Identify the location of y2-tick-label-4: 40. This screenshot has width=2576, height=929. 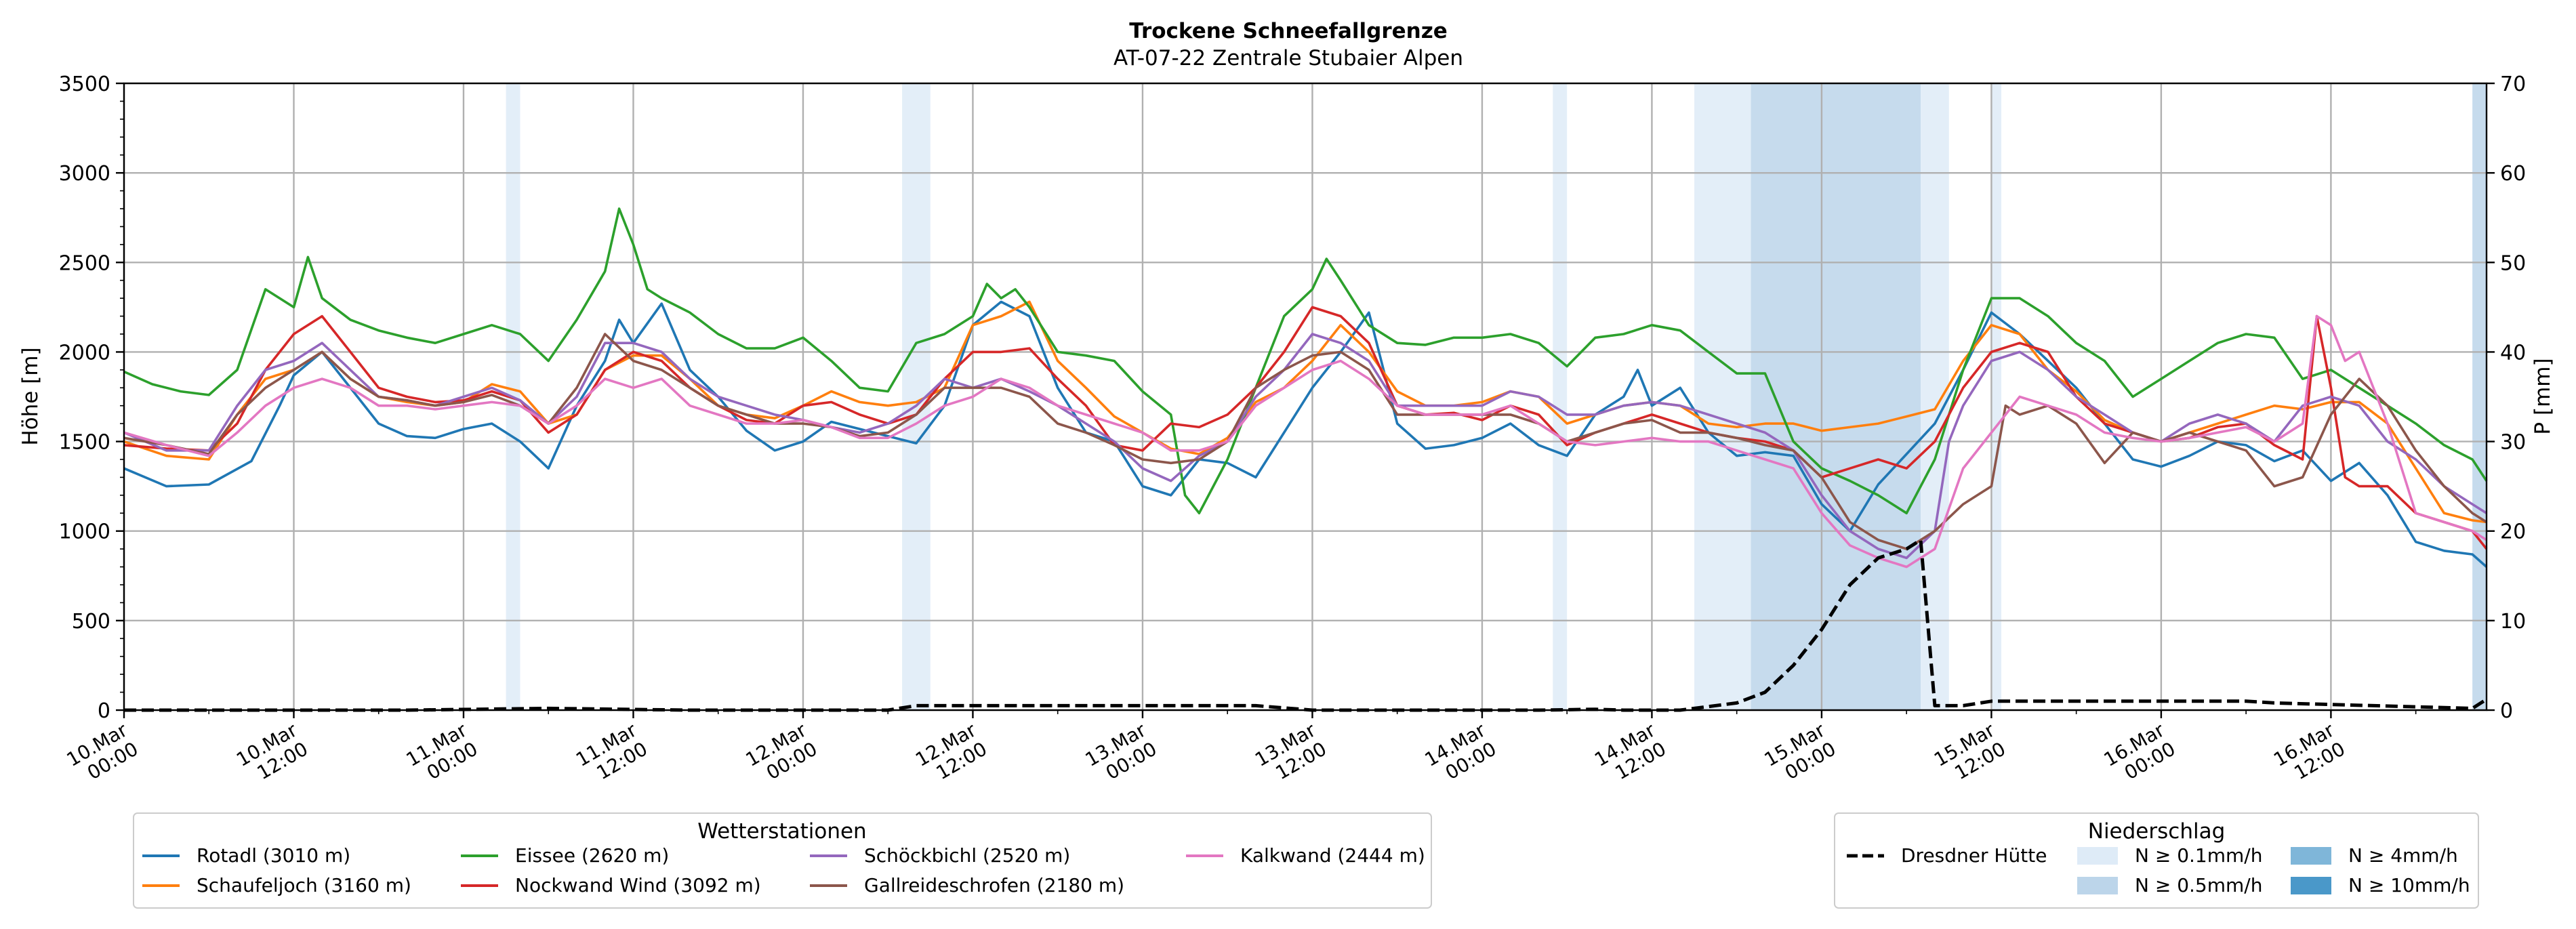
(2513, 353).